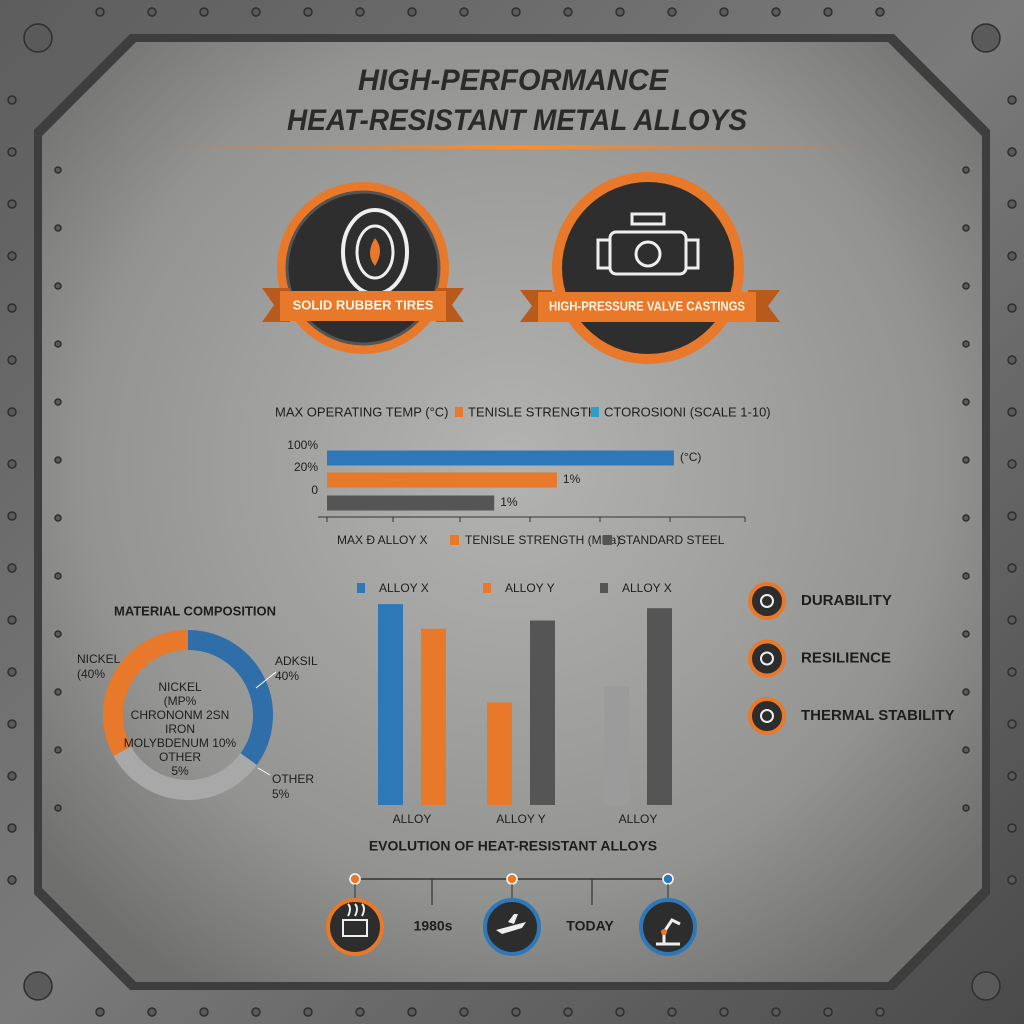 This screenshot has width=1024, height=1024. Describe the element at coordinates (306, 467) in the screenshot. I see `row-label: 20%` at that location.